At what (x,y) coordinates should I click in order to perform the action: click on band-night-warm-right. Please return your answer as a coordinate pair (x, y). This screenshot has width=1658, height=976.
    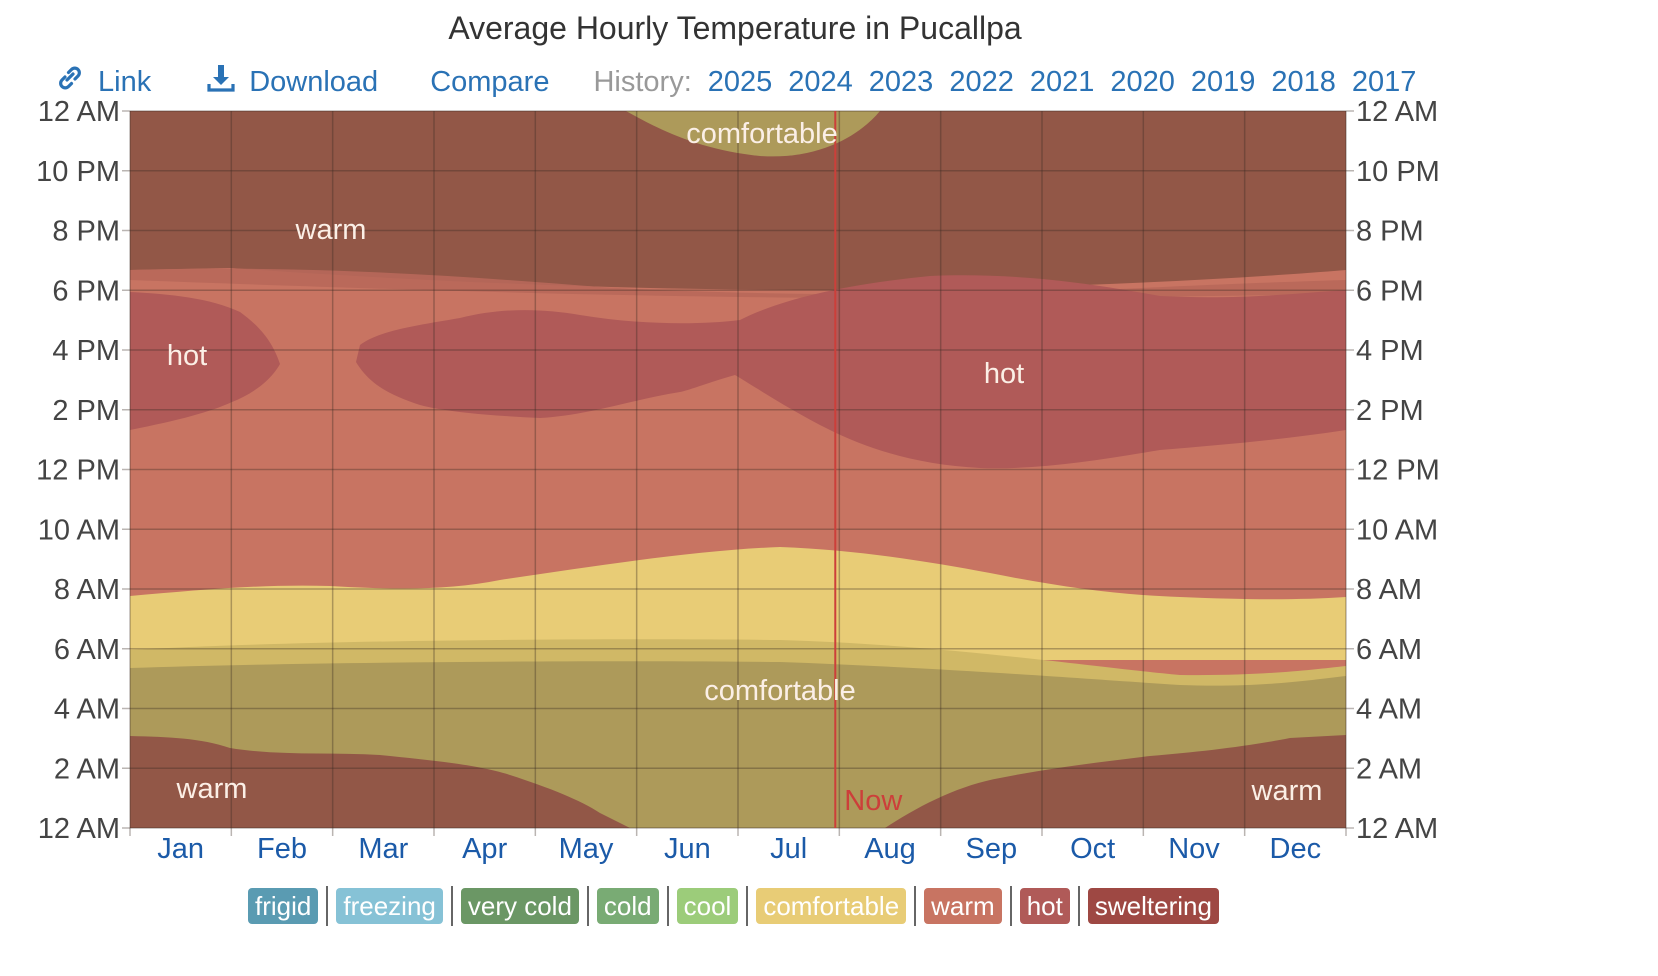
    Looking at the image, I should click on (1115, 781).